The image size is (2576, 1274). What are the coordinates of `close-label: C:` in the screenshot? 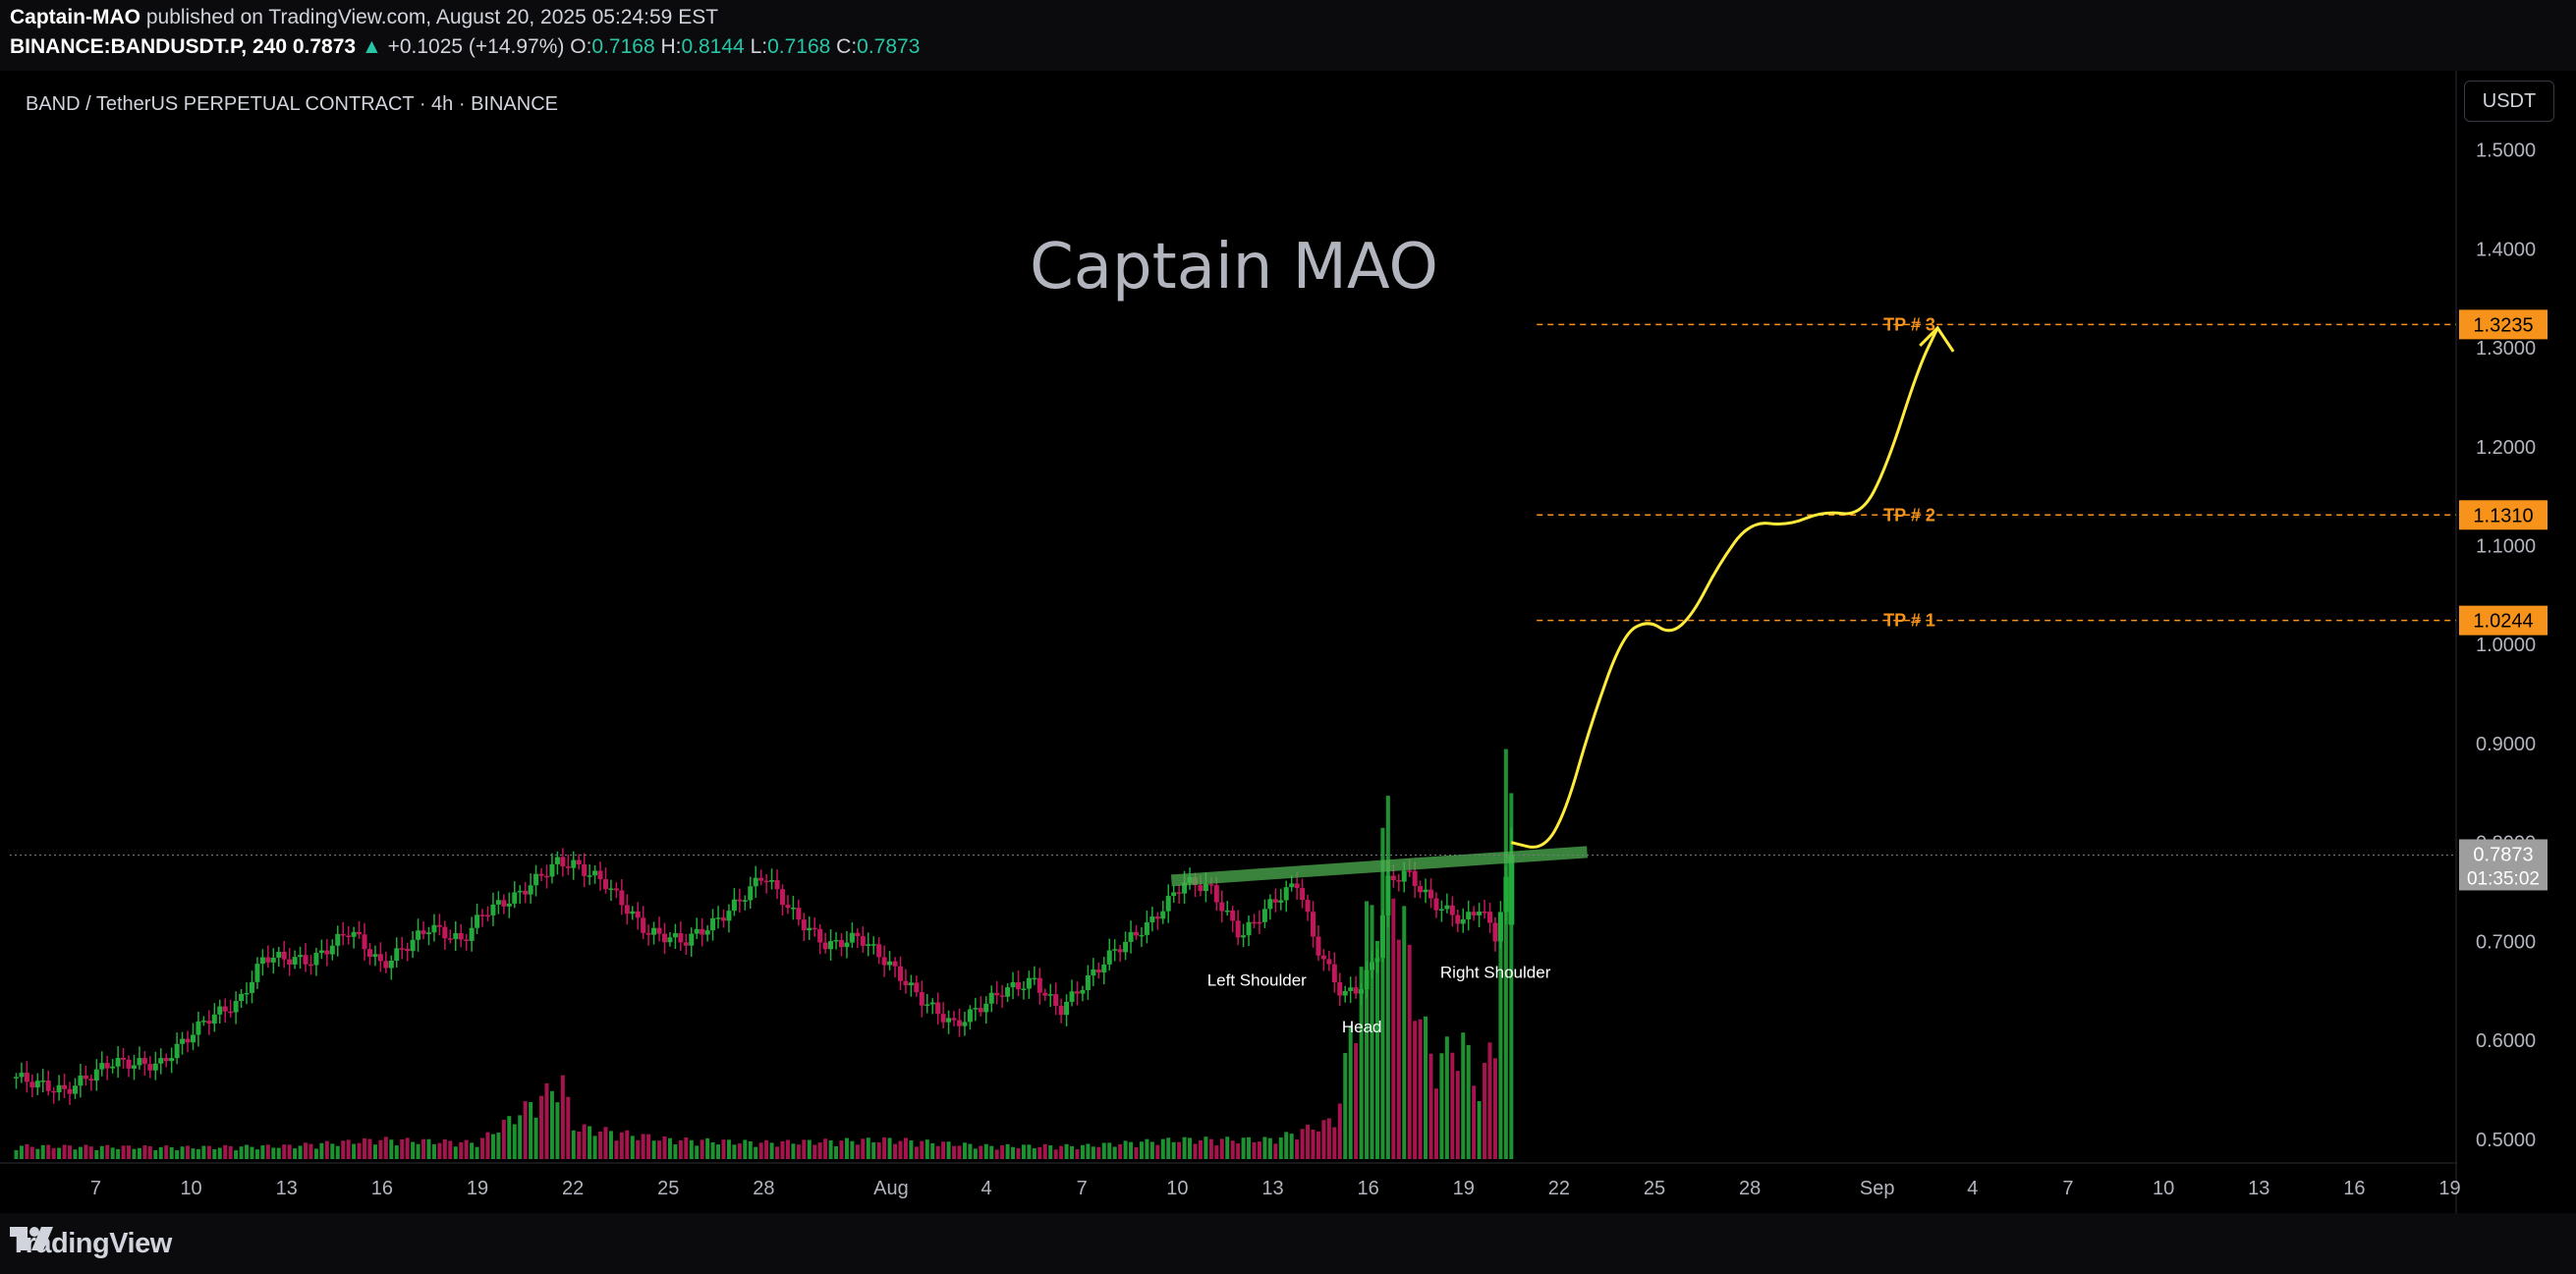 It's located at (847, 46).